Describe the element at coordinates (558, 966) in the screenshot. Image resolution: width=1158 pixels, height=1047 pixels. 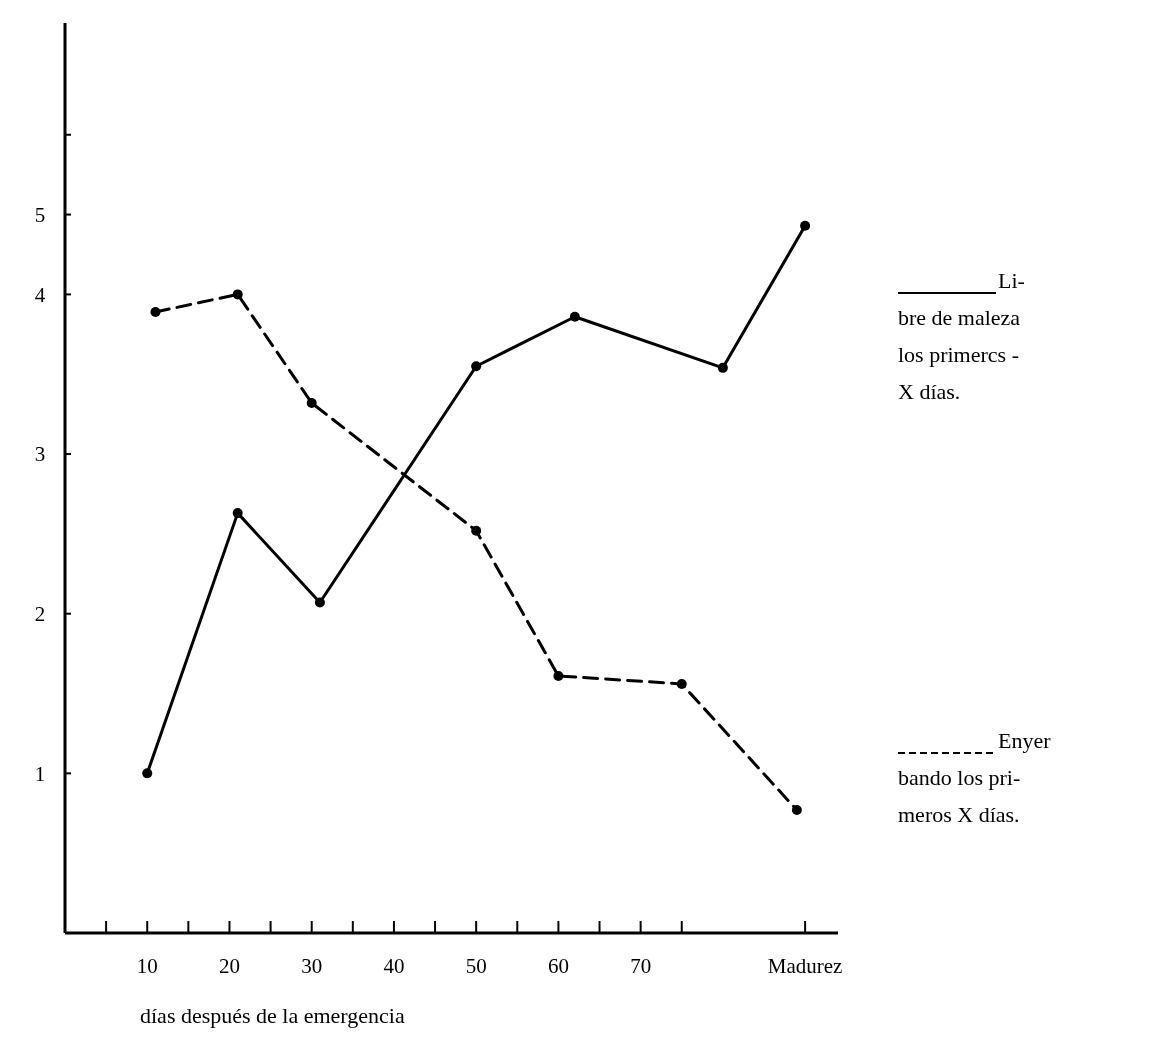
I see `x-tick-label: 60` at that location.